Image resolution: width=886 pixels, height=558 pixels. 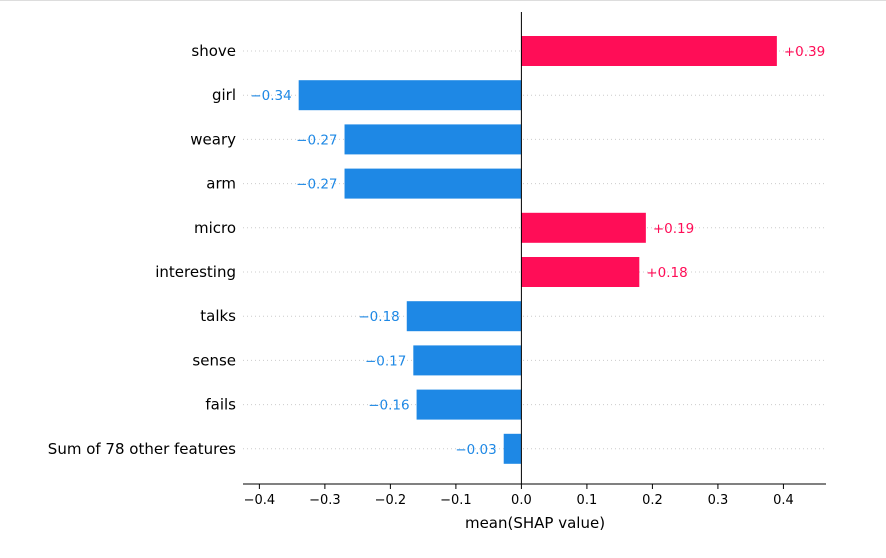 What do you see at coordinates (270, 96) in the screenshot?
I see `value-label-1: −0.34` at bounding box center [270, 96].